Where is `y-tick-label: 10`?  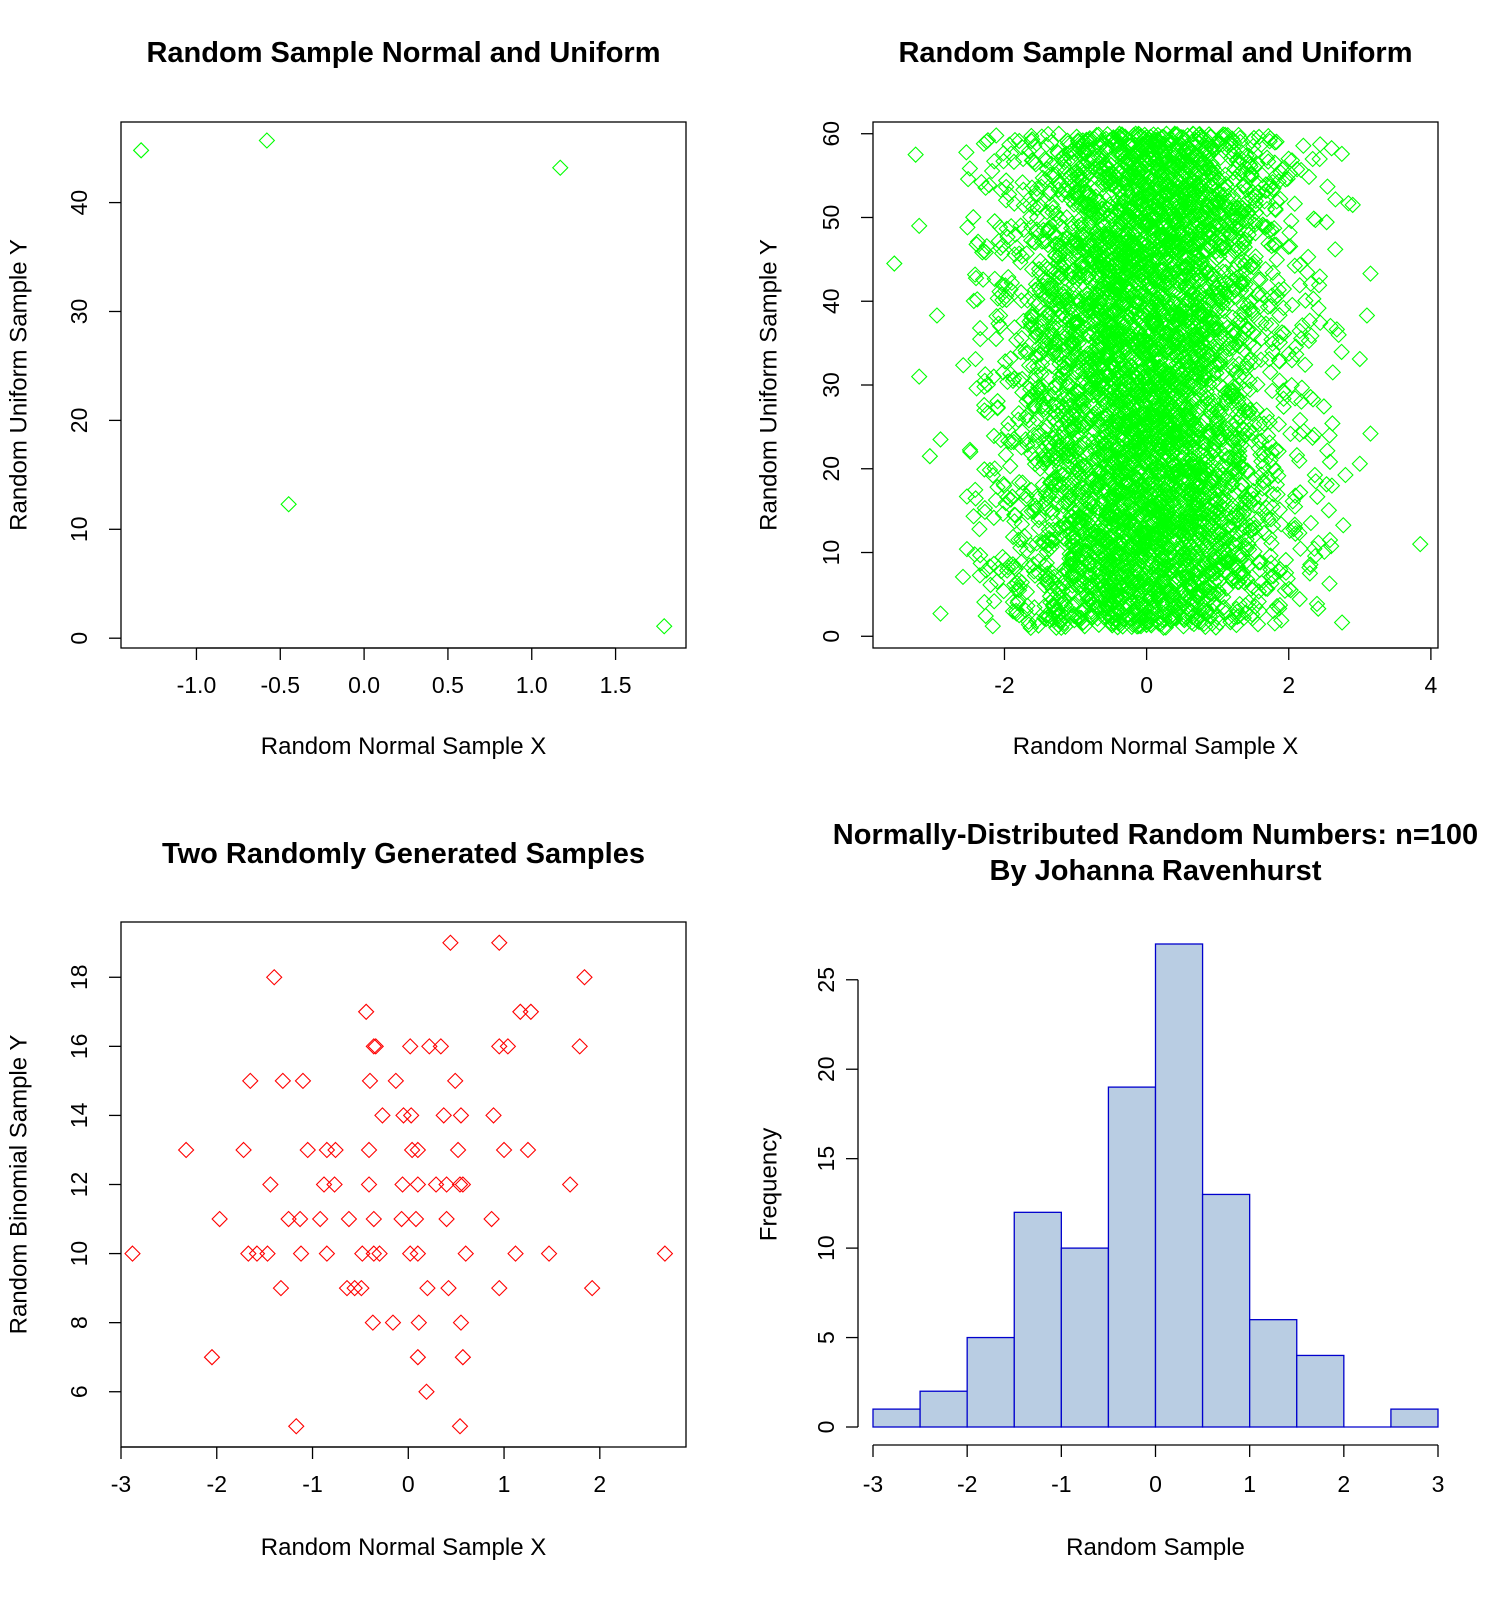
y-tick-label: 10 is located at coordinates (79, 529).